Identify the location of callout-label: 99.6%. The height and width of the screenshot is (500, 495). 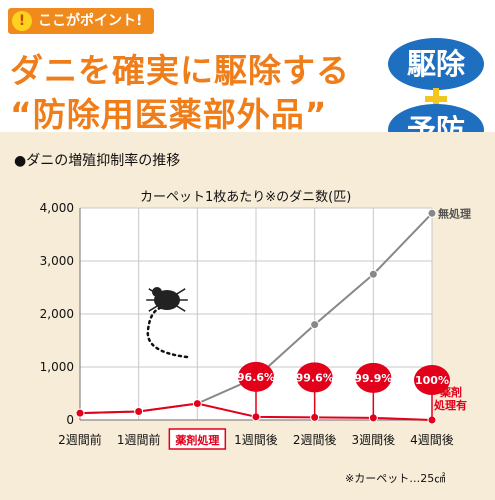
(315, 377).